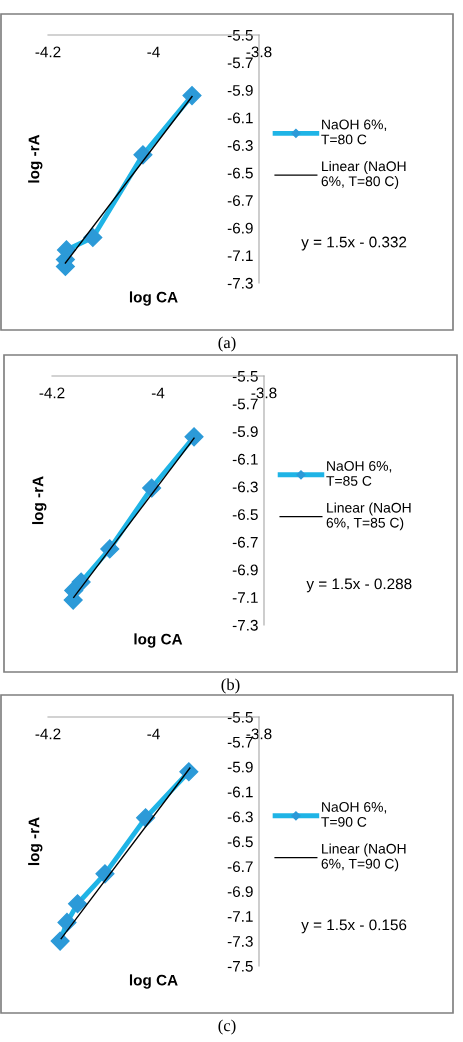 This screenshot has width=463, height=1042. Describe the element at coordinates (363, 174) in the screenshot. I see `legend-label: Linear (NaOH 6%, T=80 C)` at that location.